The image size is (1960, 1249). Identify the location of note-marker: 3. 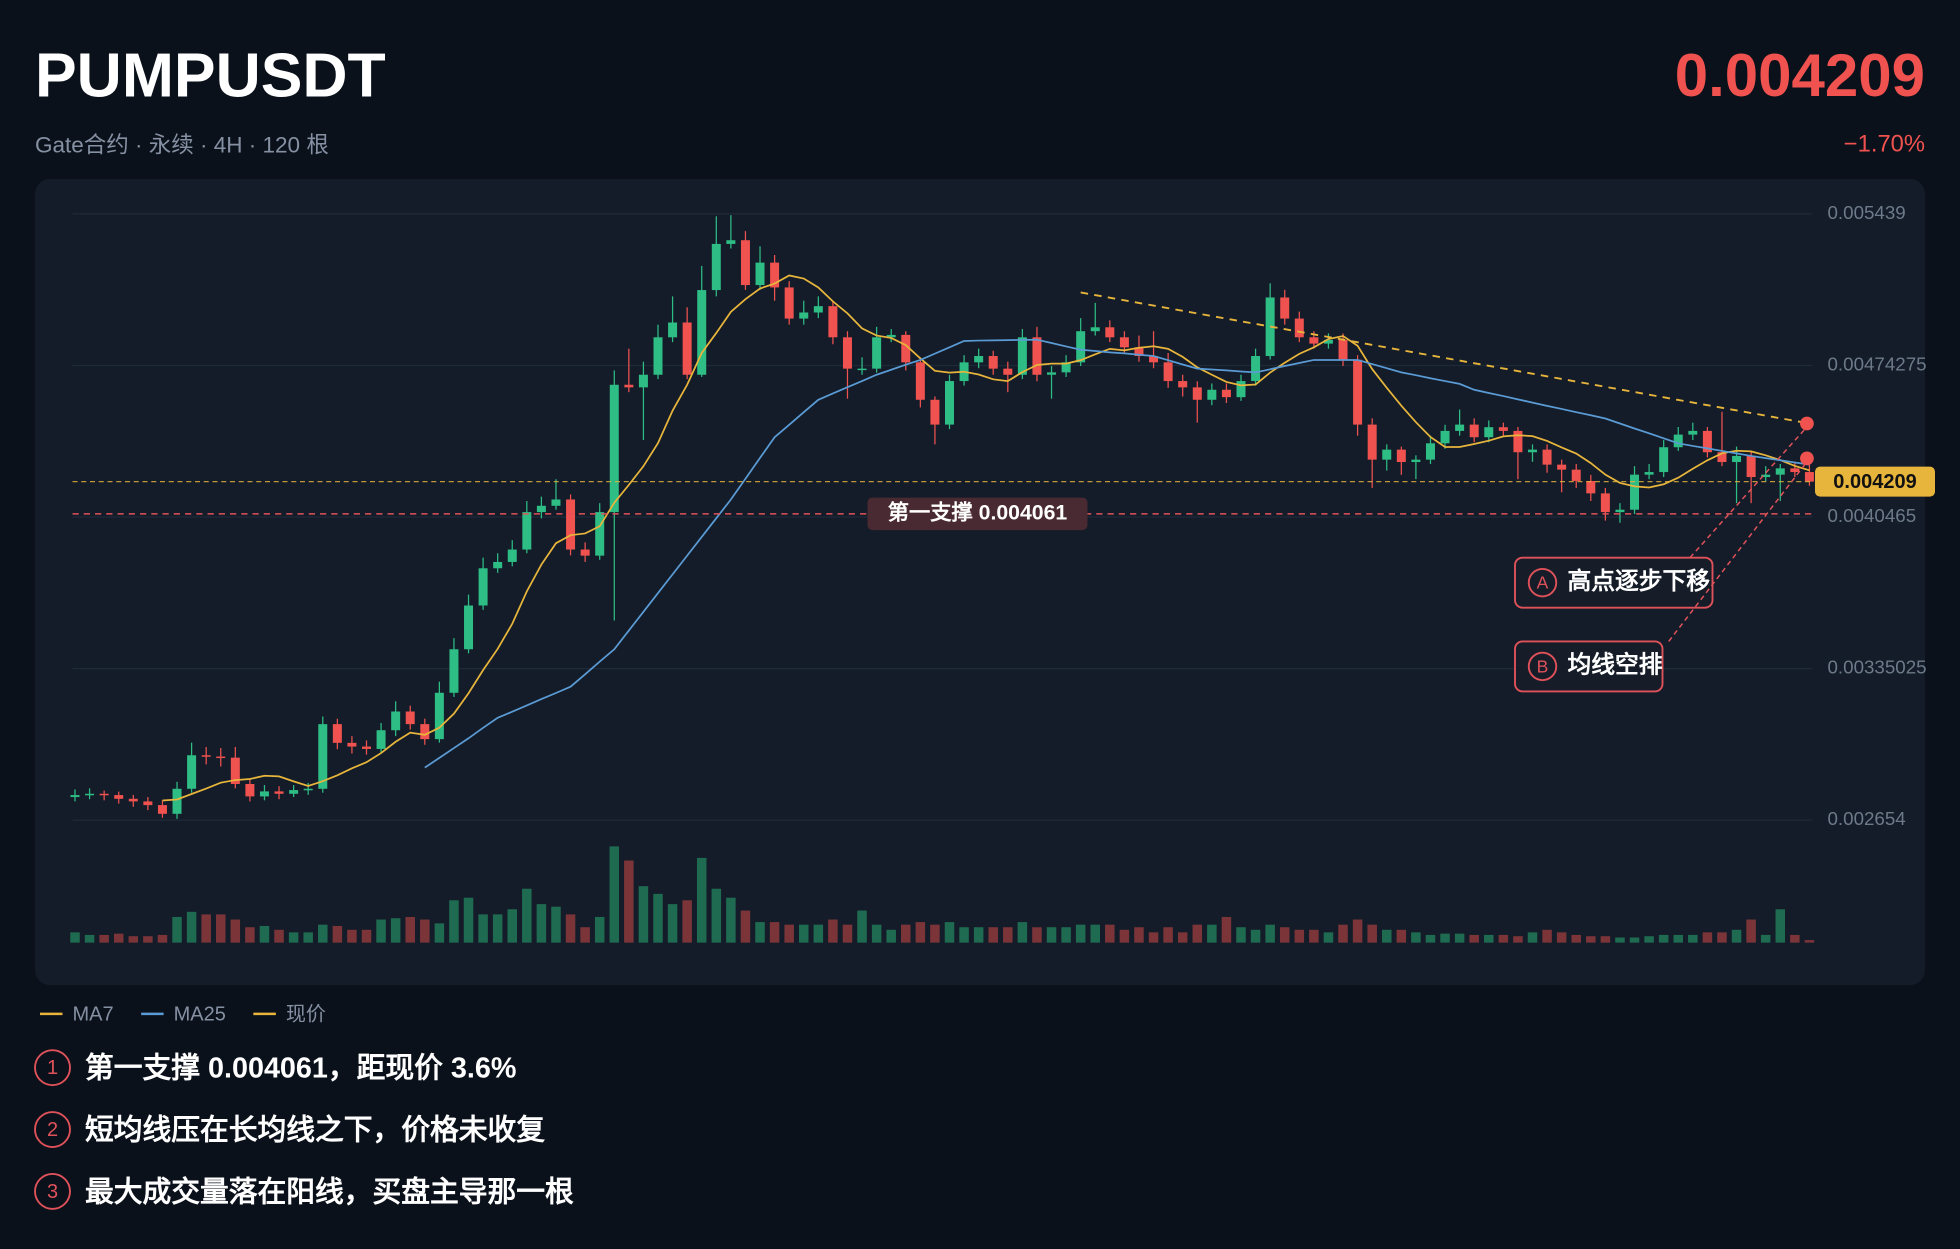
(52, 1192).